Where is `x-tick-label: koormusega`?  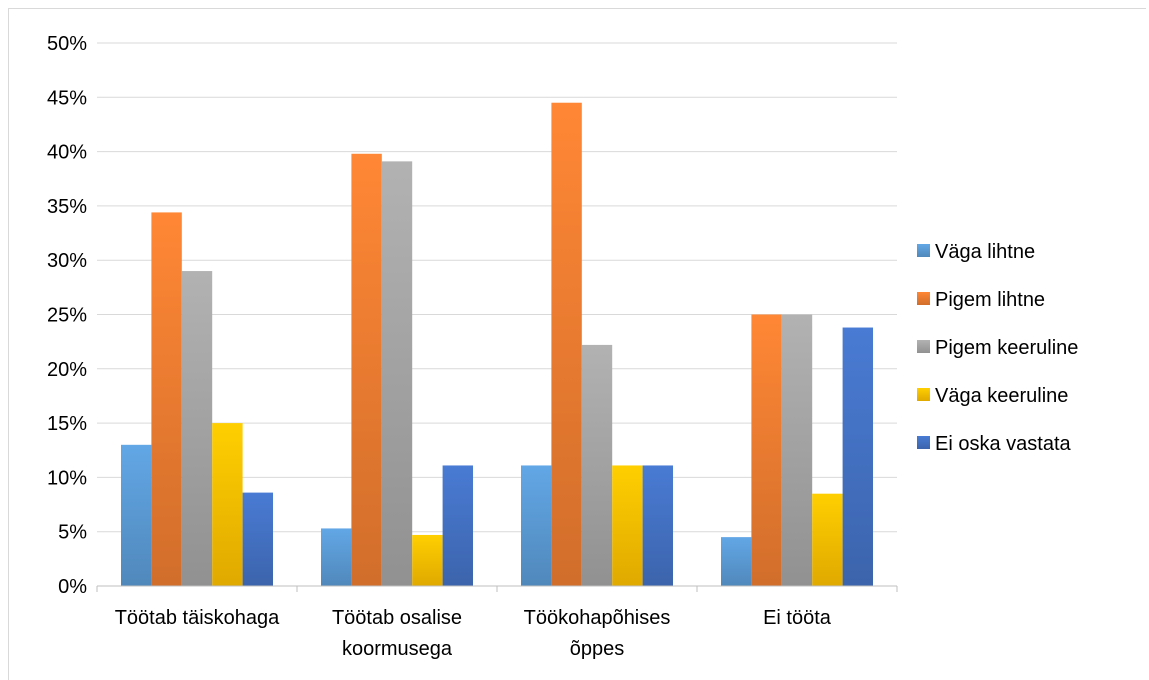
x-tick-label: koormusega is located at coordinates (397, 649).